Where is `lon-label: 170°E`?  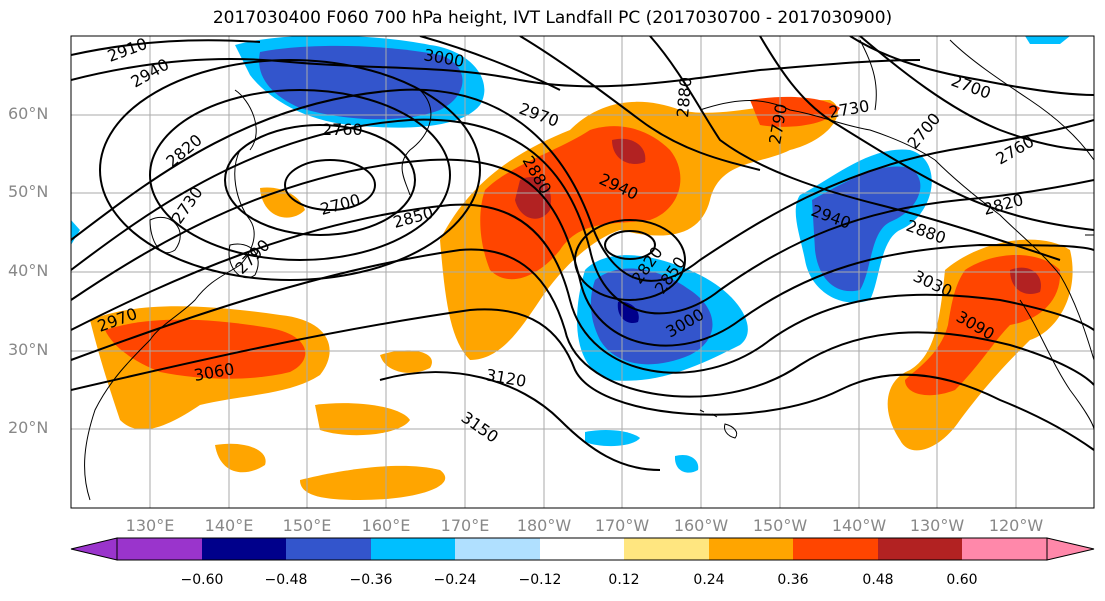 lon-label: 170°E is located at coordinates (465, 525).